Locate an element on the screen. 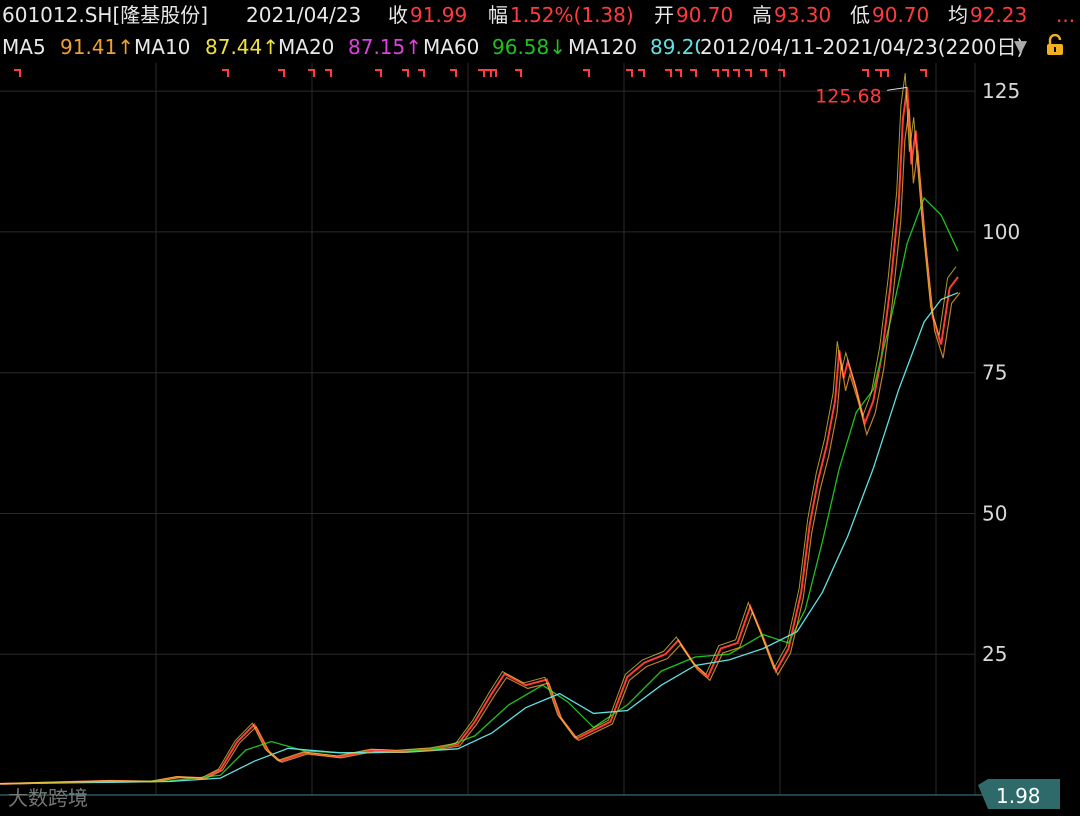 The image size is (1080, 816). ma60-label: MA60 is located at coordinates (451, 47).